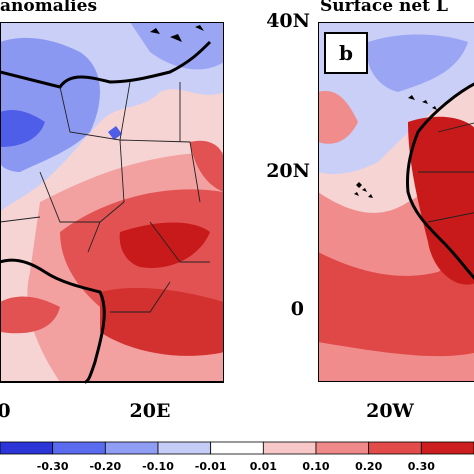 The height and width of the screenshot is (474, 474). I want to click on panel-b-borders, so click(446, 172).